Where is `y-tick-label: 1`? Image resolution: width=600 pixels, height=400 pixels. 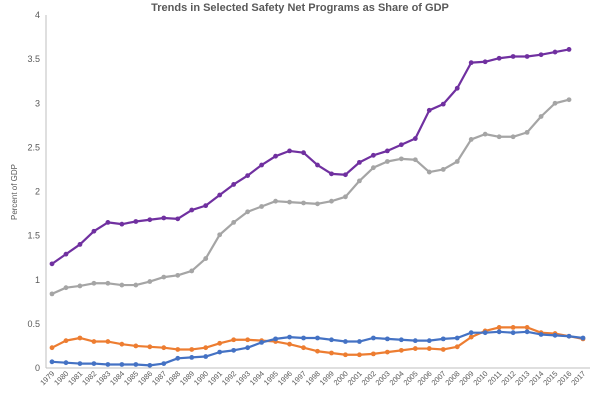 y-tick-label: 1 is located at coordinates (37, 280).